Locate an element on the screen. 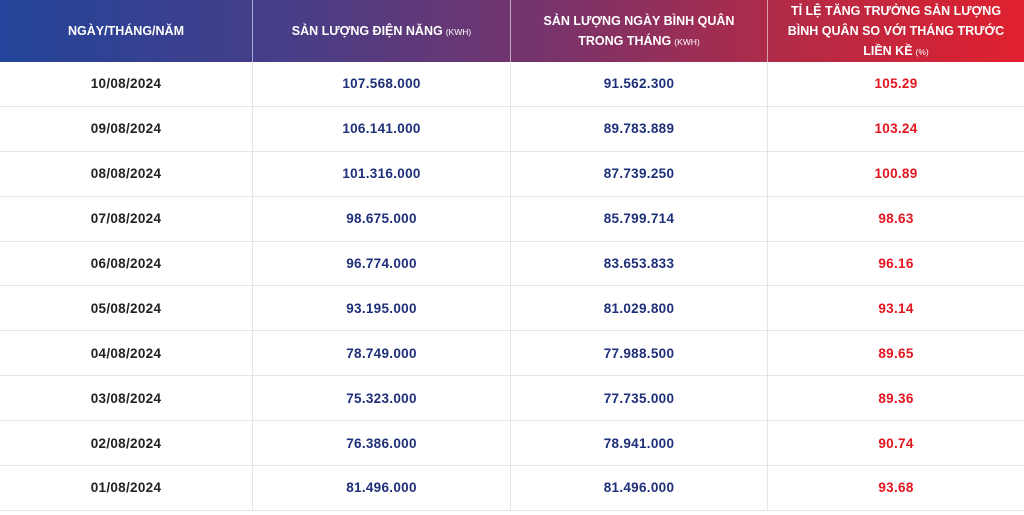 This screenshot has height=515, width=1024. date-cell: 06/08/2024 is located at coordinates (126, 263).